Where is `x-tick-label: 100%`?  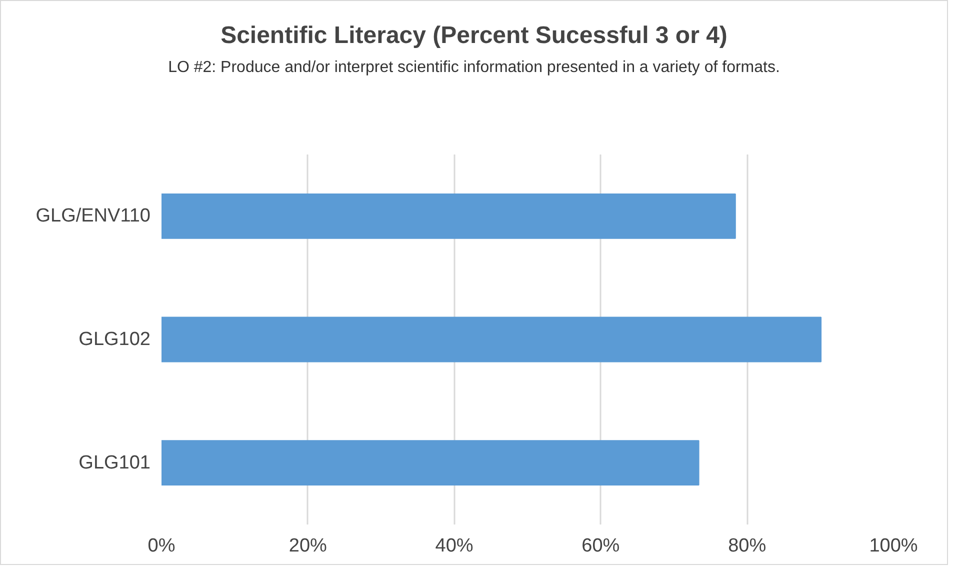
x-tick-label: 100% is located at coordinates (893, 546).